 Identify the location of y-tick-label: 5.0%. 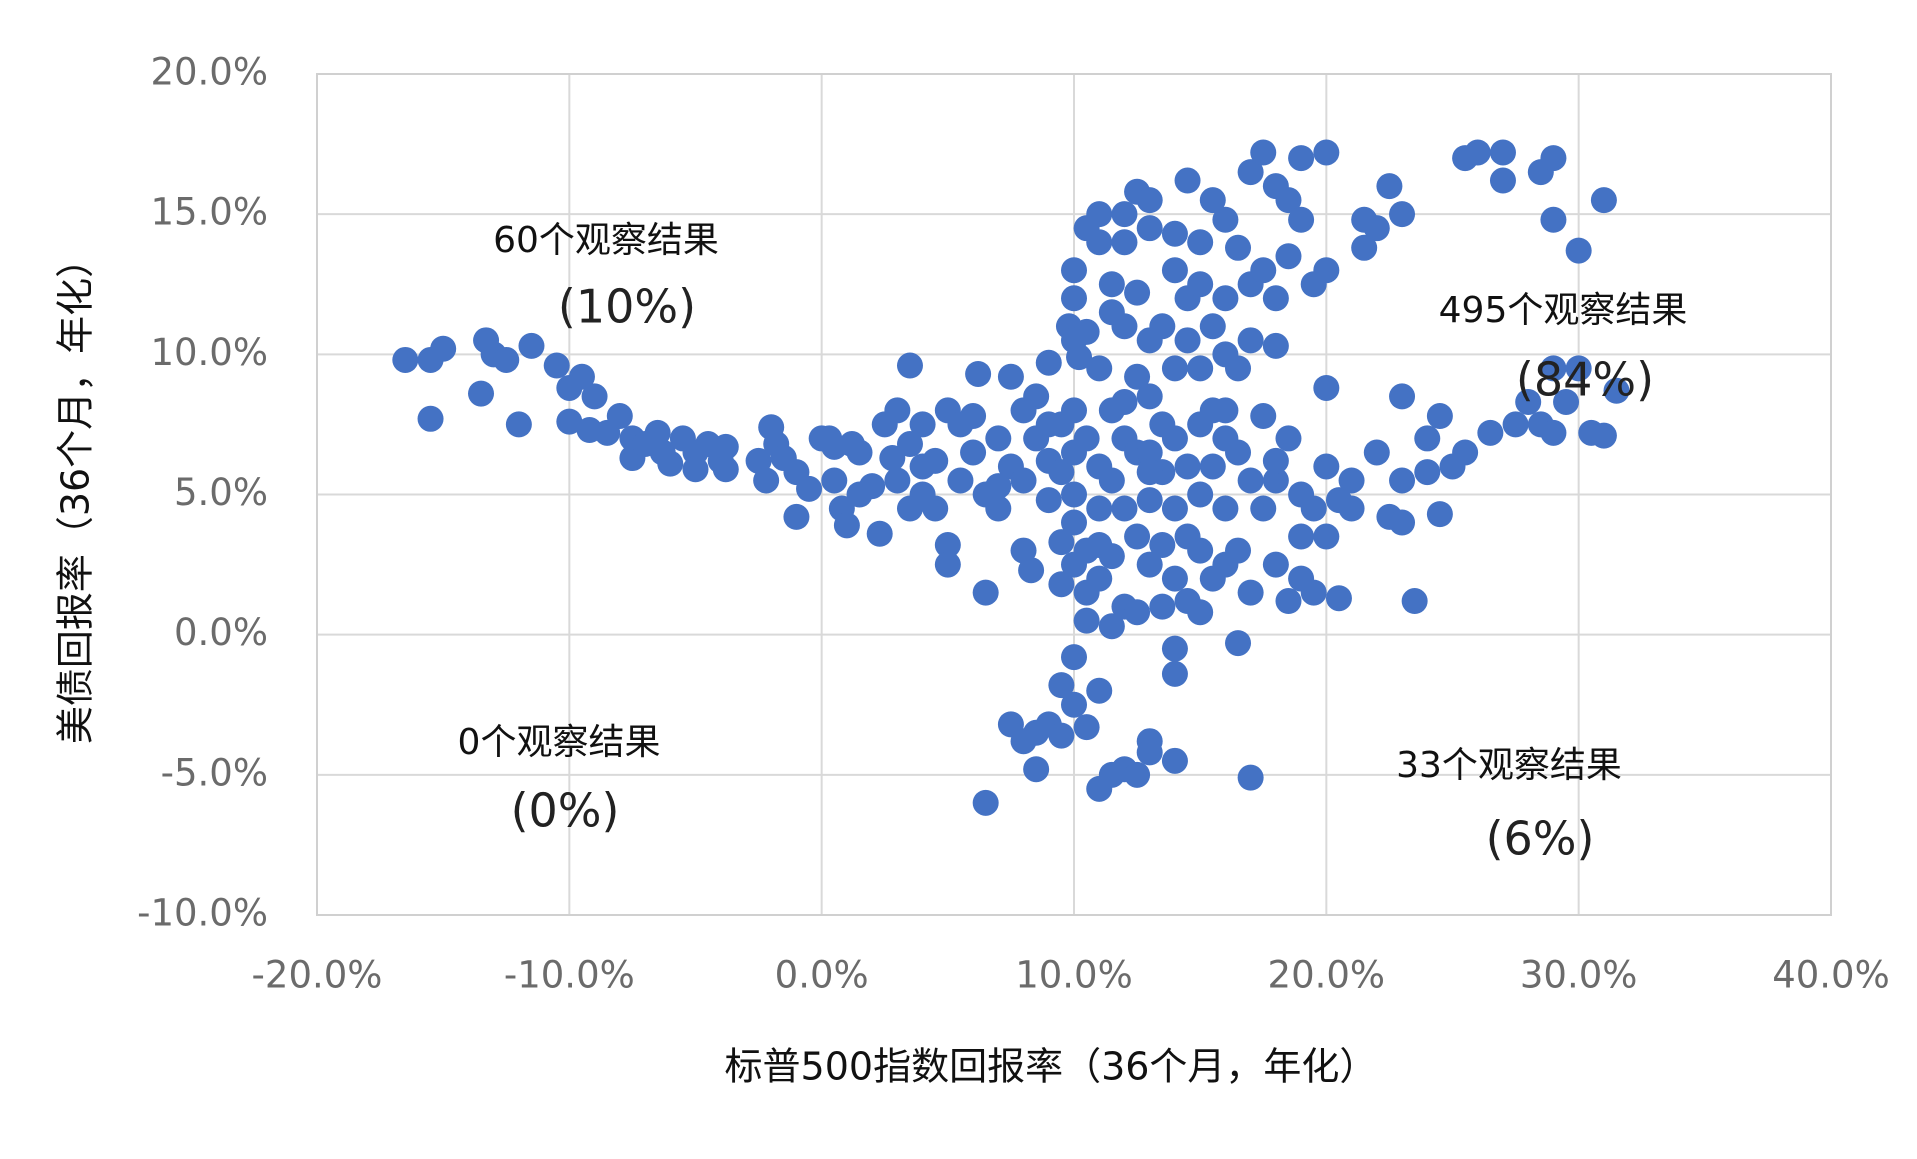
(221, 492).